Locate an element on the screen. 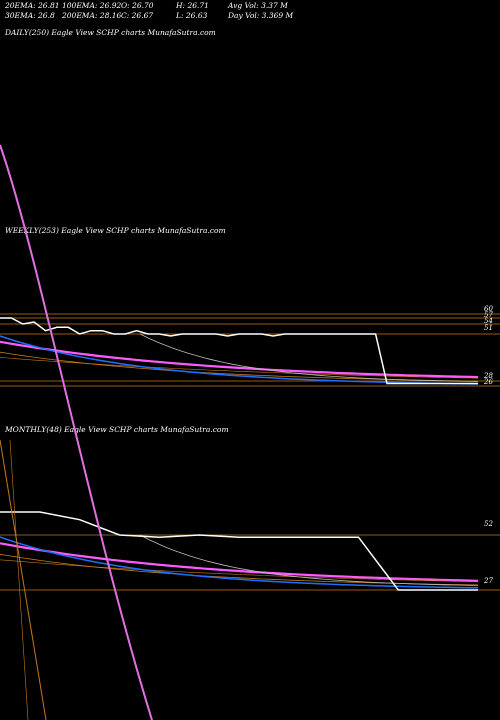 This screenshot has height=720, width=500. day-vol-stat: Day Vol: 3.369 M is located at coordinates (261, 15).